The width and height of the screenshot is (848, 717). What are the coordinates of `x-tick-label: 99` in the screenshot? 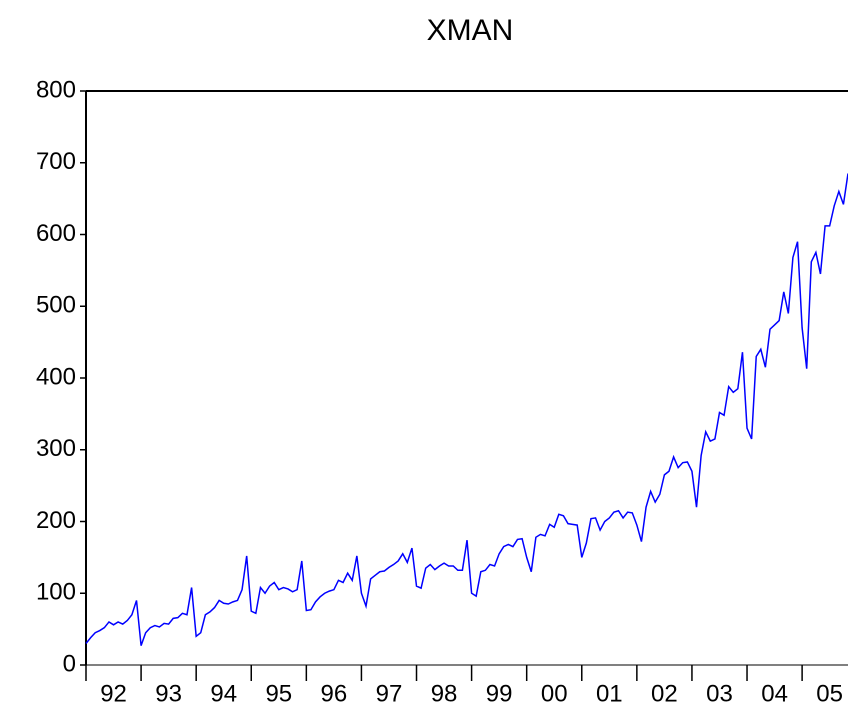 It's located at (499, 693).